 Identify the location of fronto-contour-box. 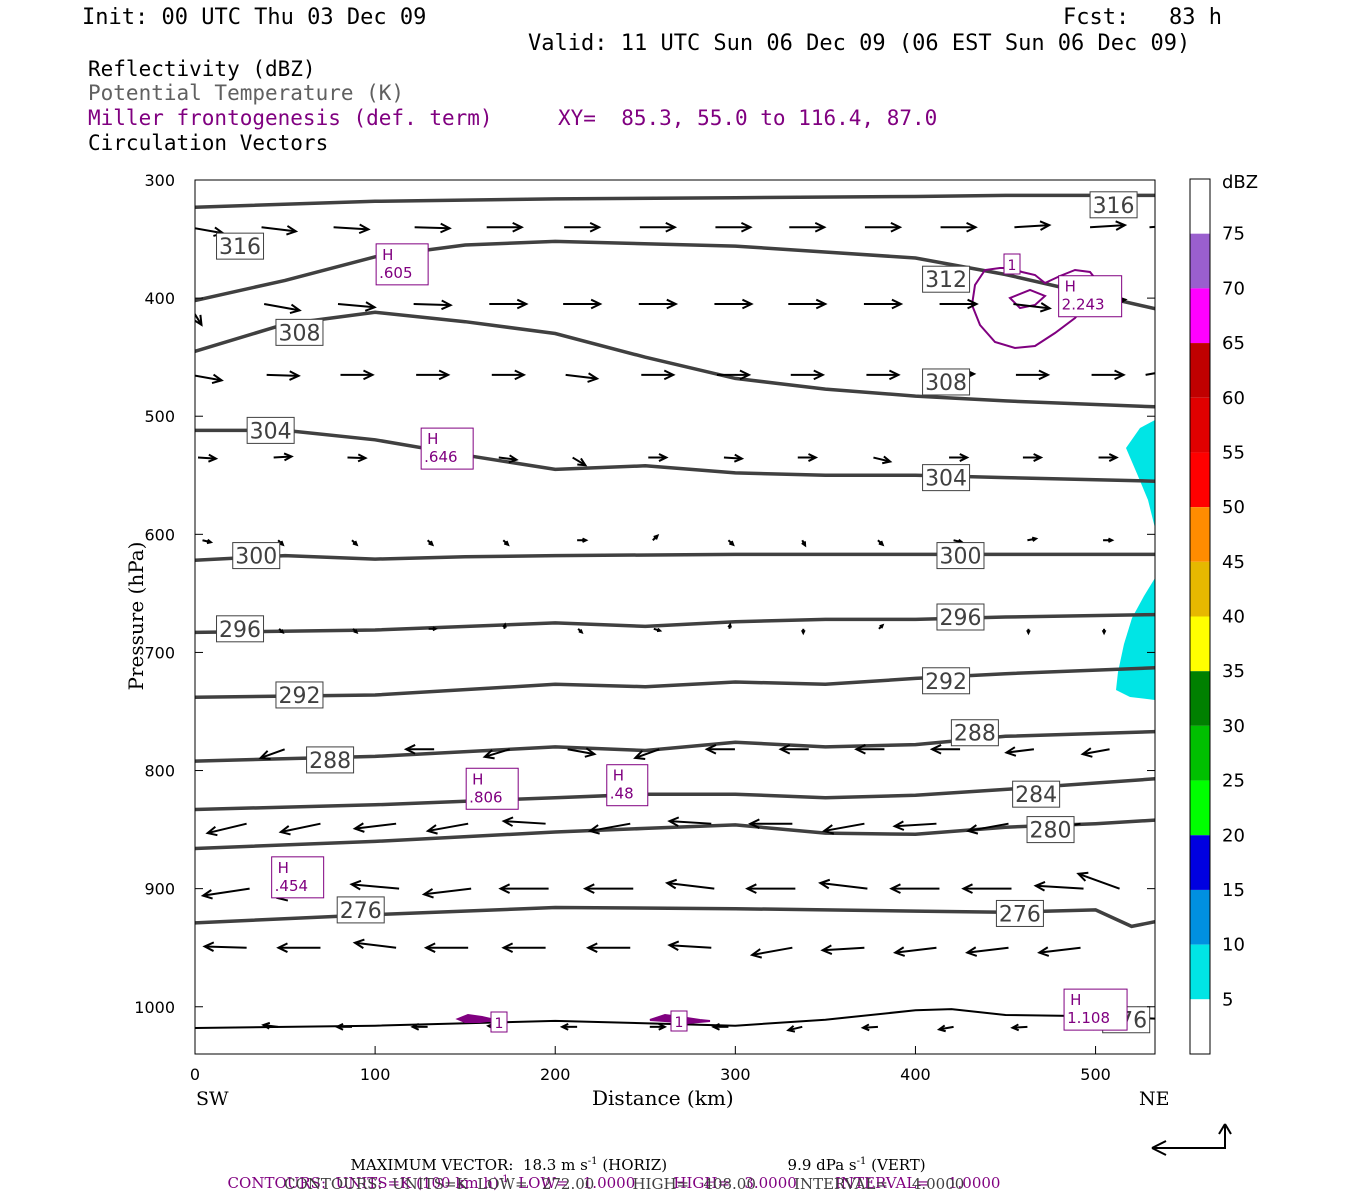
(1012, 264).